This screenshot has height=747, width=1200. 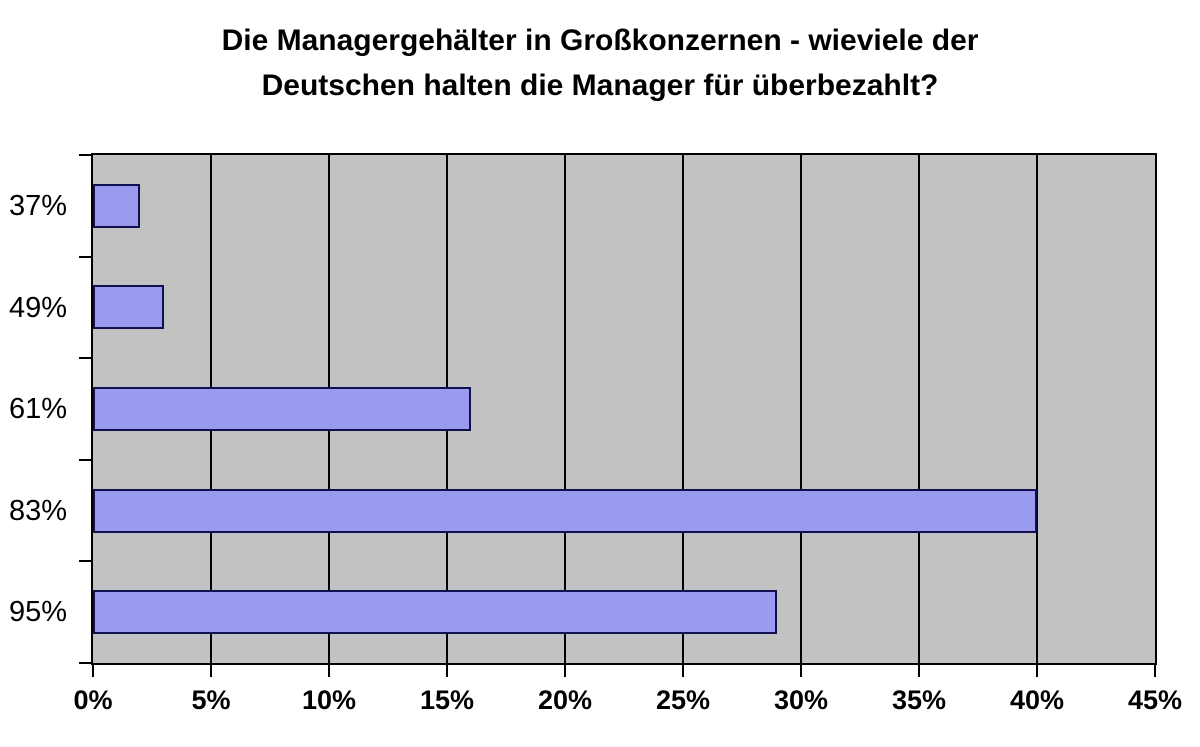 I want to click on bar-83%, so click(x=565, y=511).